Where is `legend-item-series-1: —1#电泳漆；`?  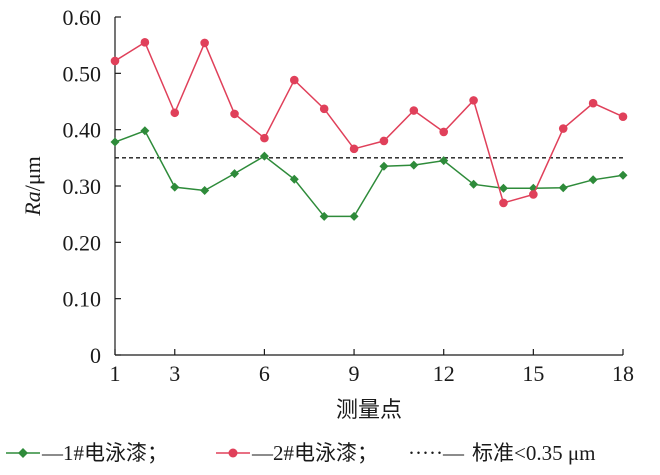
legend-item-series-1: —1#电泳漆； is located at coordinates (87, 453).